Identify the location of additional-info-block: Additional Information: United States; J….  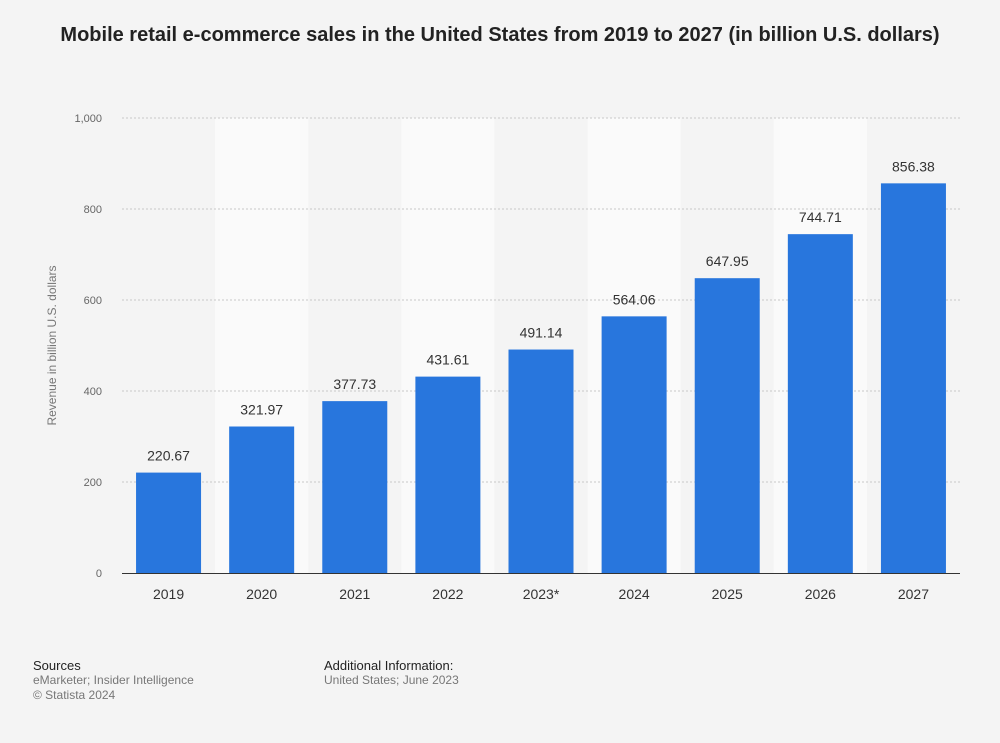
(391, 673).